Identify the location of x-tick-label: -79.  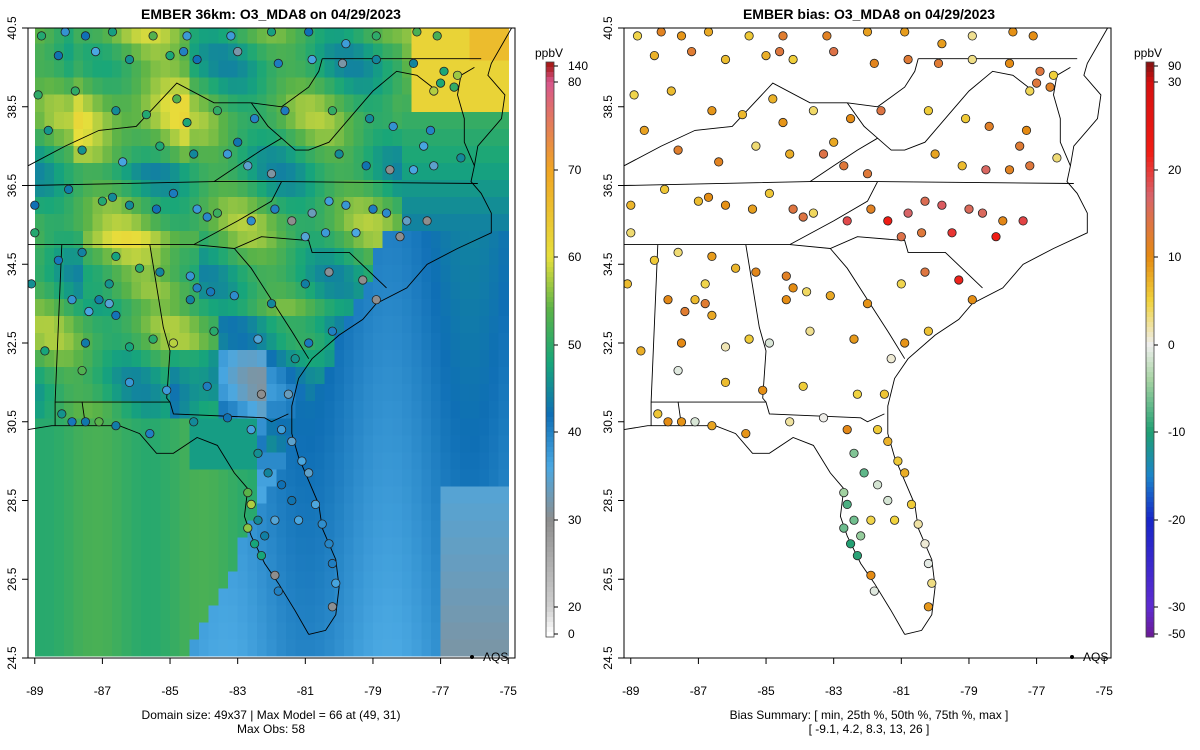
(373, 691).